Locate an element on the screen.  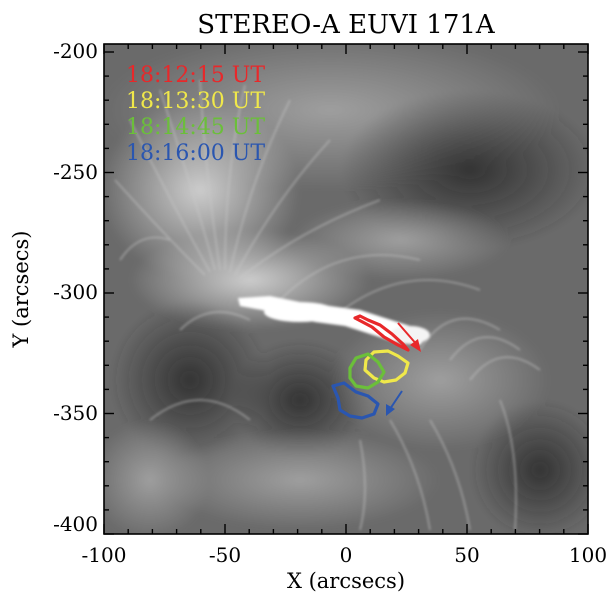
contour-blue is located at coordinates (355, 400).